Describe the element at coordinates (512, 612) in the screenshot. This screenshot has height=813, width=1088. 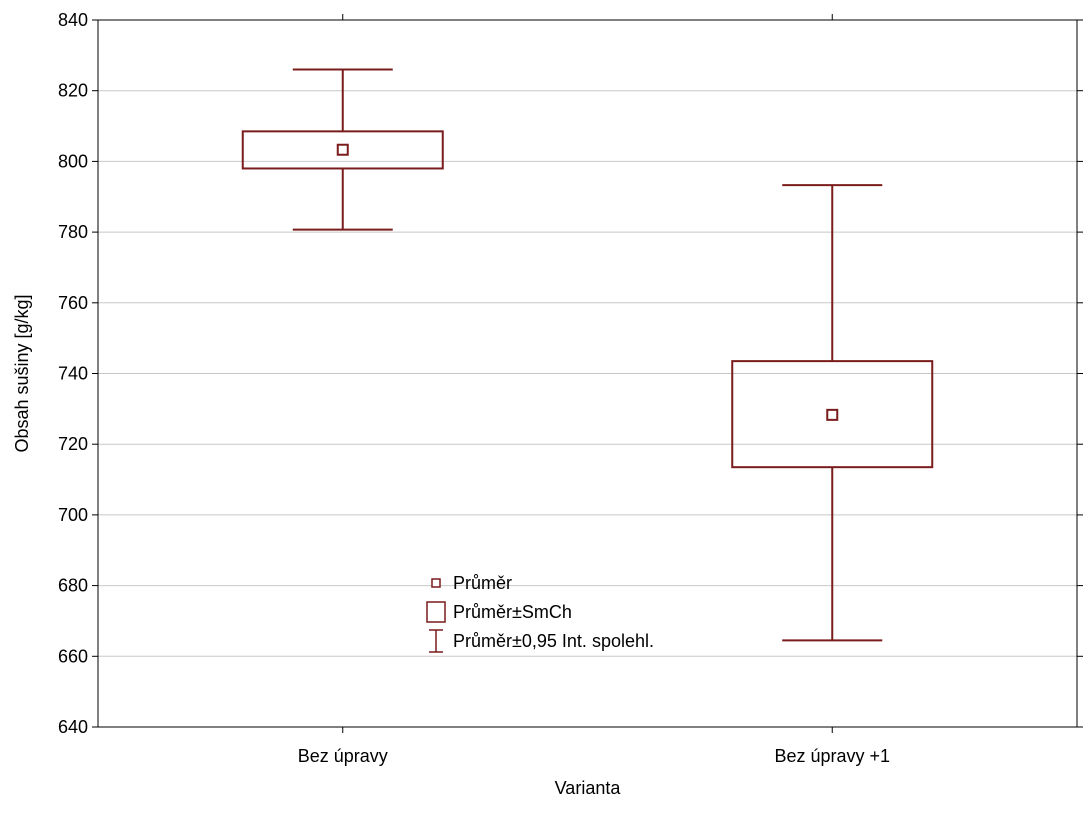
I see `legend-label: Průměr±SmCh` at that location.